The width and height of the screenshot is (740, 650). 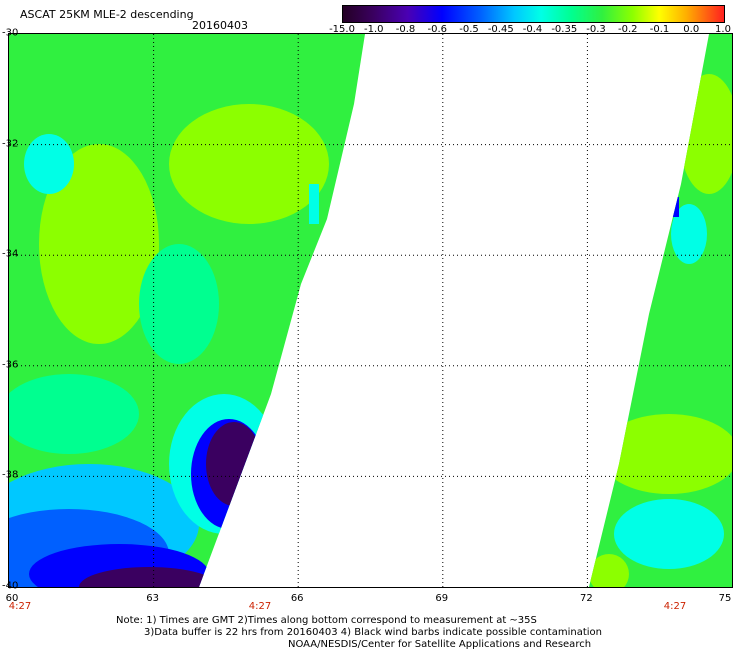 I want to click on colorbar-tick: -0.6, so click(x=437, y=29).